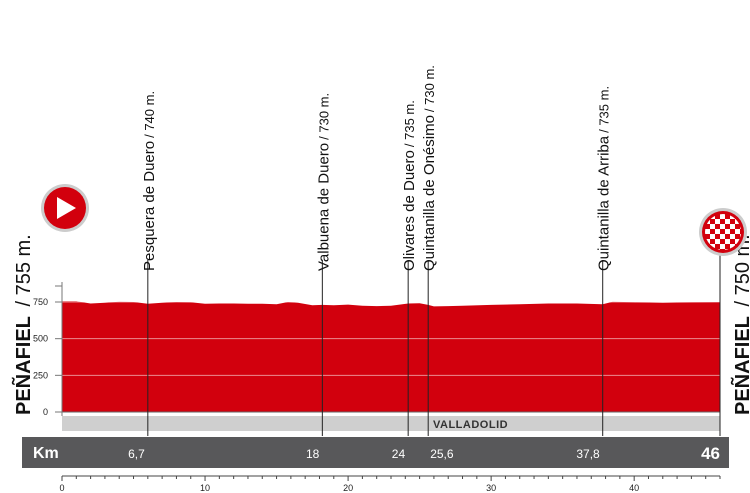 The image size is (750, 493). I want to click on svg-text: PEÑAFIEL / 755 m., so click(23, 324).